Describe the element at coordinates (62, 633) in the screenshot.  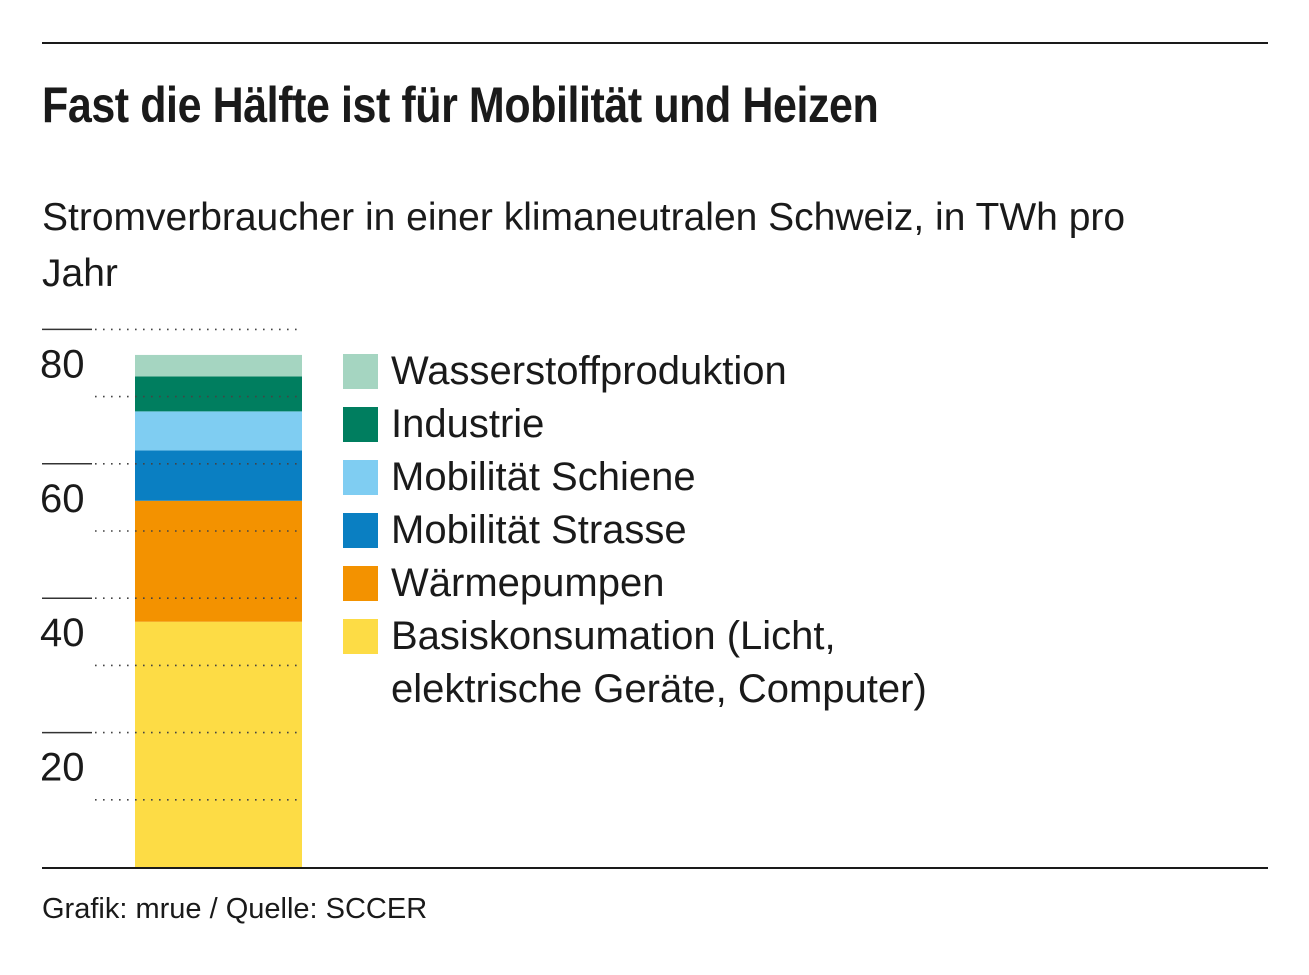
I see `y-tick-label: 40` at that location.